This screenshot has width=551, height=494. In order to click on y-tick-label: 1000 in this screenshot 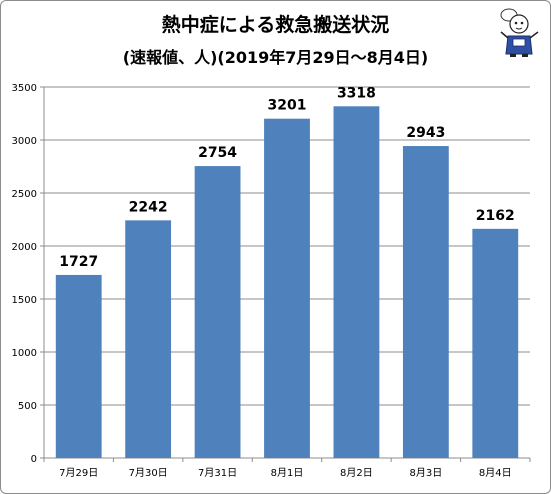, I will do `click(24, 353)`.